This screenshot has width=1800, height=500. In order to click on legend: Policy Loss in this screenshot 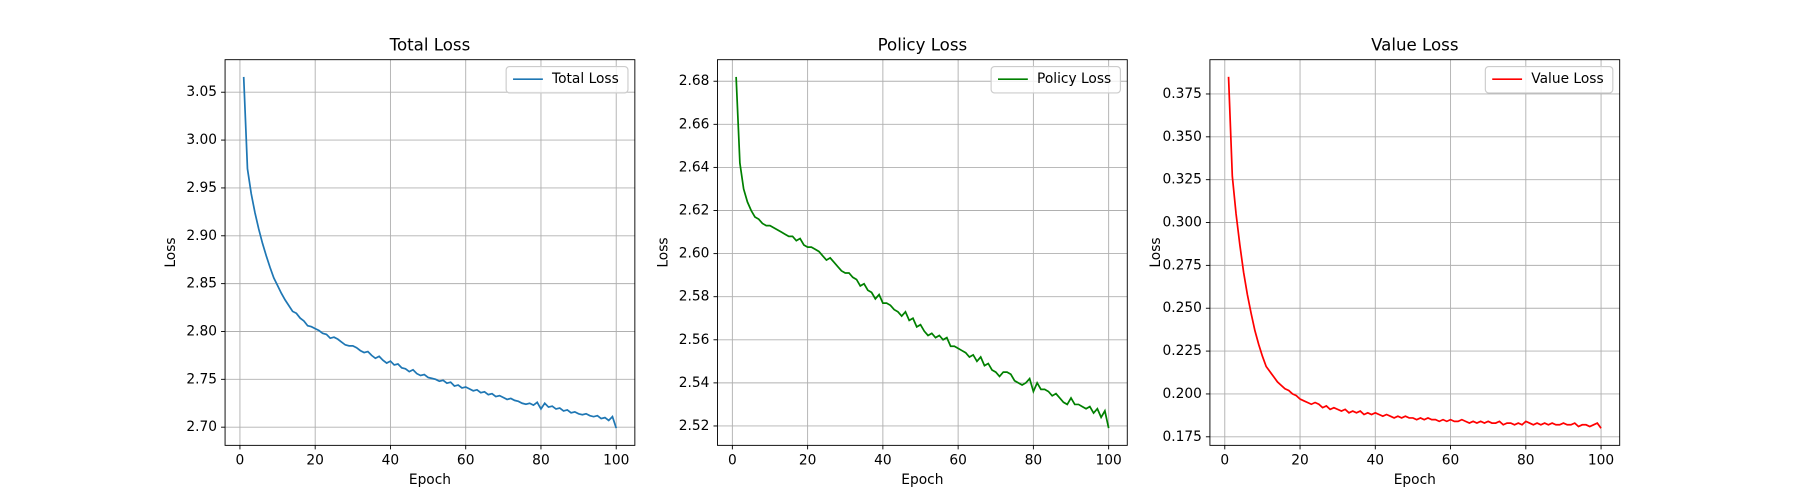, I will do `click(1055, 80)`.